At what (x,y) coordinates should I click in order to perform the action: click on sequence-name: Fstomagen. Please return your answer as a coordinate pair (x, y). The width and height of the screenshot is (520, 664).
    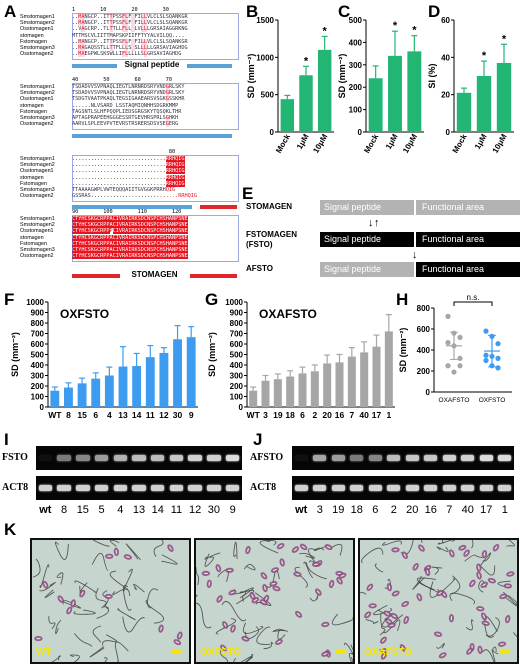
    Looking at the image, I should click on (33, 111).